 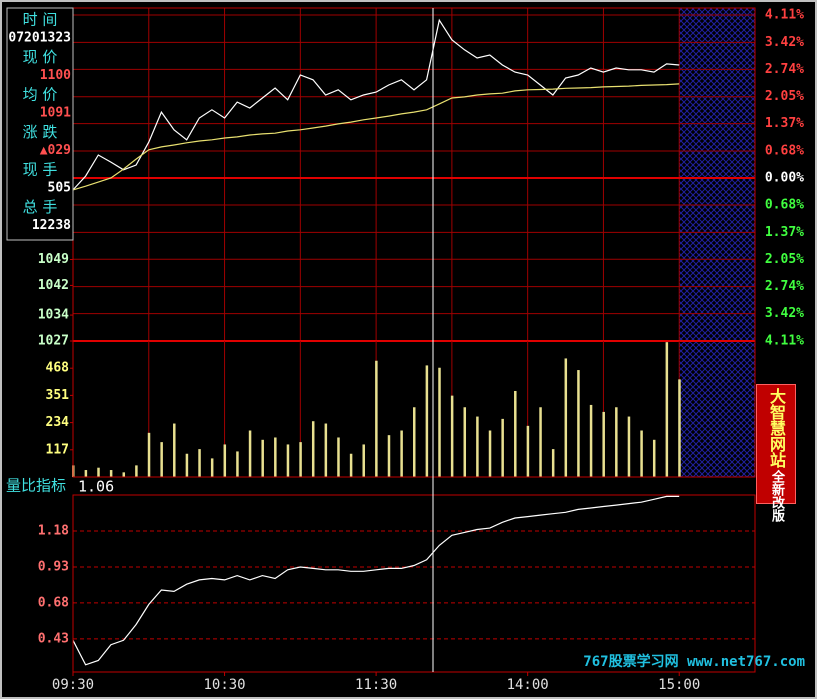 I want to click on info-value: 1100, so click(x=55, y=75).